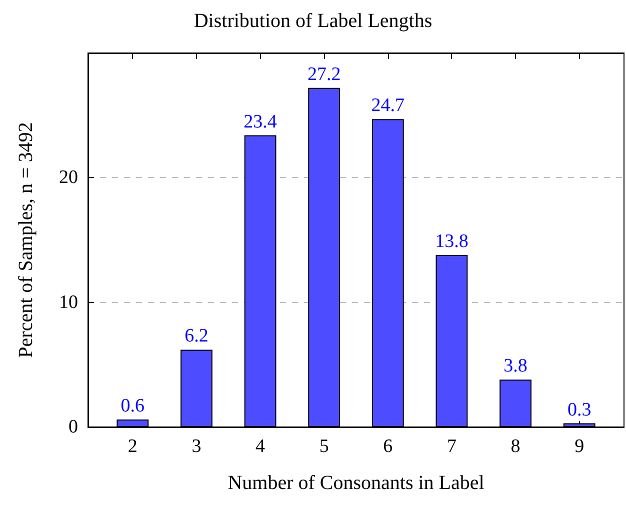 The height and width of the screenshot is (508, 626). I want to click on x-axis-title: Number of Consonants in Label, so click(356, 483).